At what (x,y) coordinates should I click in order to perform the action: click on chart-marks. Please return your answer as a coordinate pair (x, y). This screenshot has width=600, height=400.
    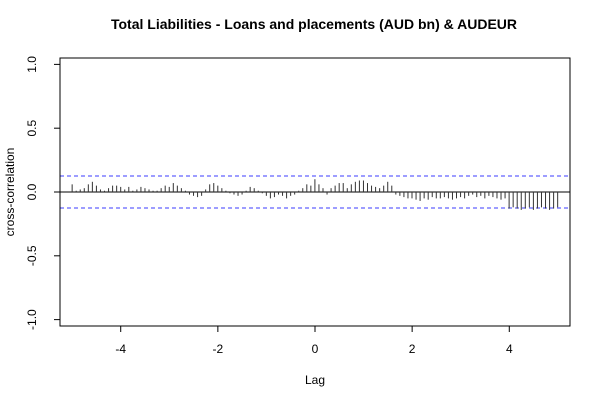
    Looking at the image, I should click on (315, 192).